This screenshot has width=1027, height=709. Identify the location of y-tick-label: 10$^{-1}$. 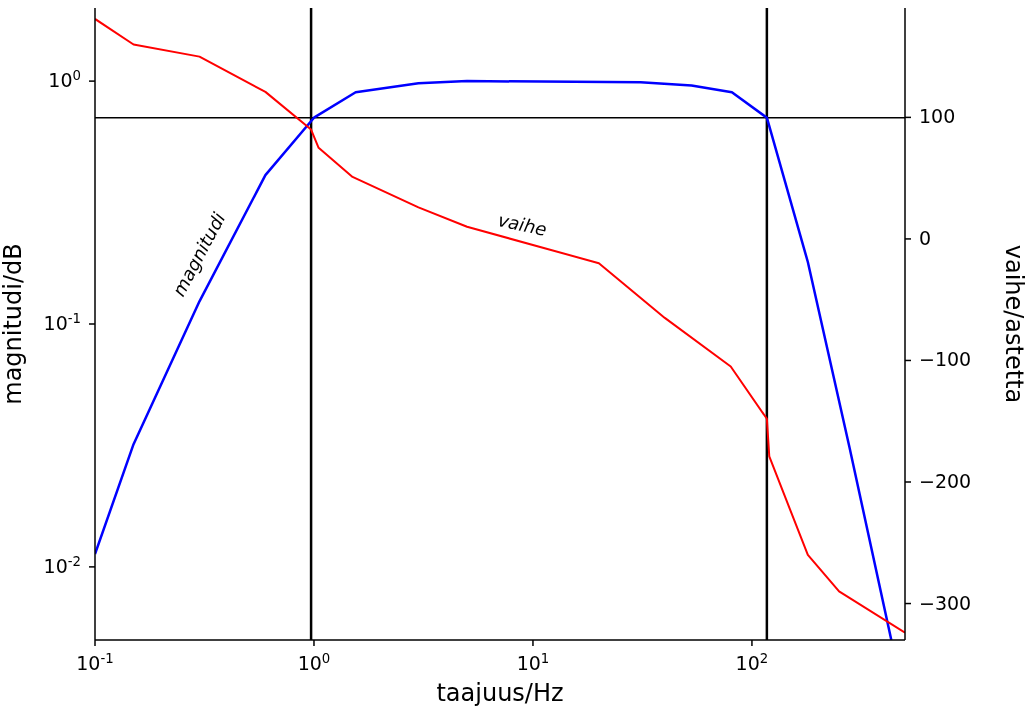
(62, 322).